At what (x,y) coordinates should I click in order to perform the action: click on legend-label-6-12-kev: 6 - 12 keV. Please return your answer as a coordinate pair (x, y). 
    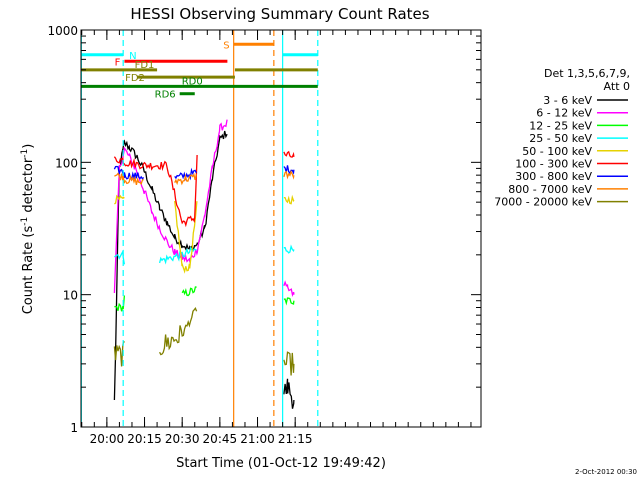
    Looking at the image, I should click on (564, 113).